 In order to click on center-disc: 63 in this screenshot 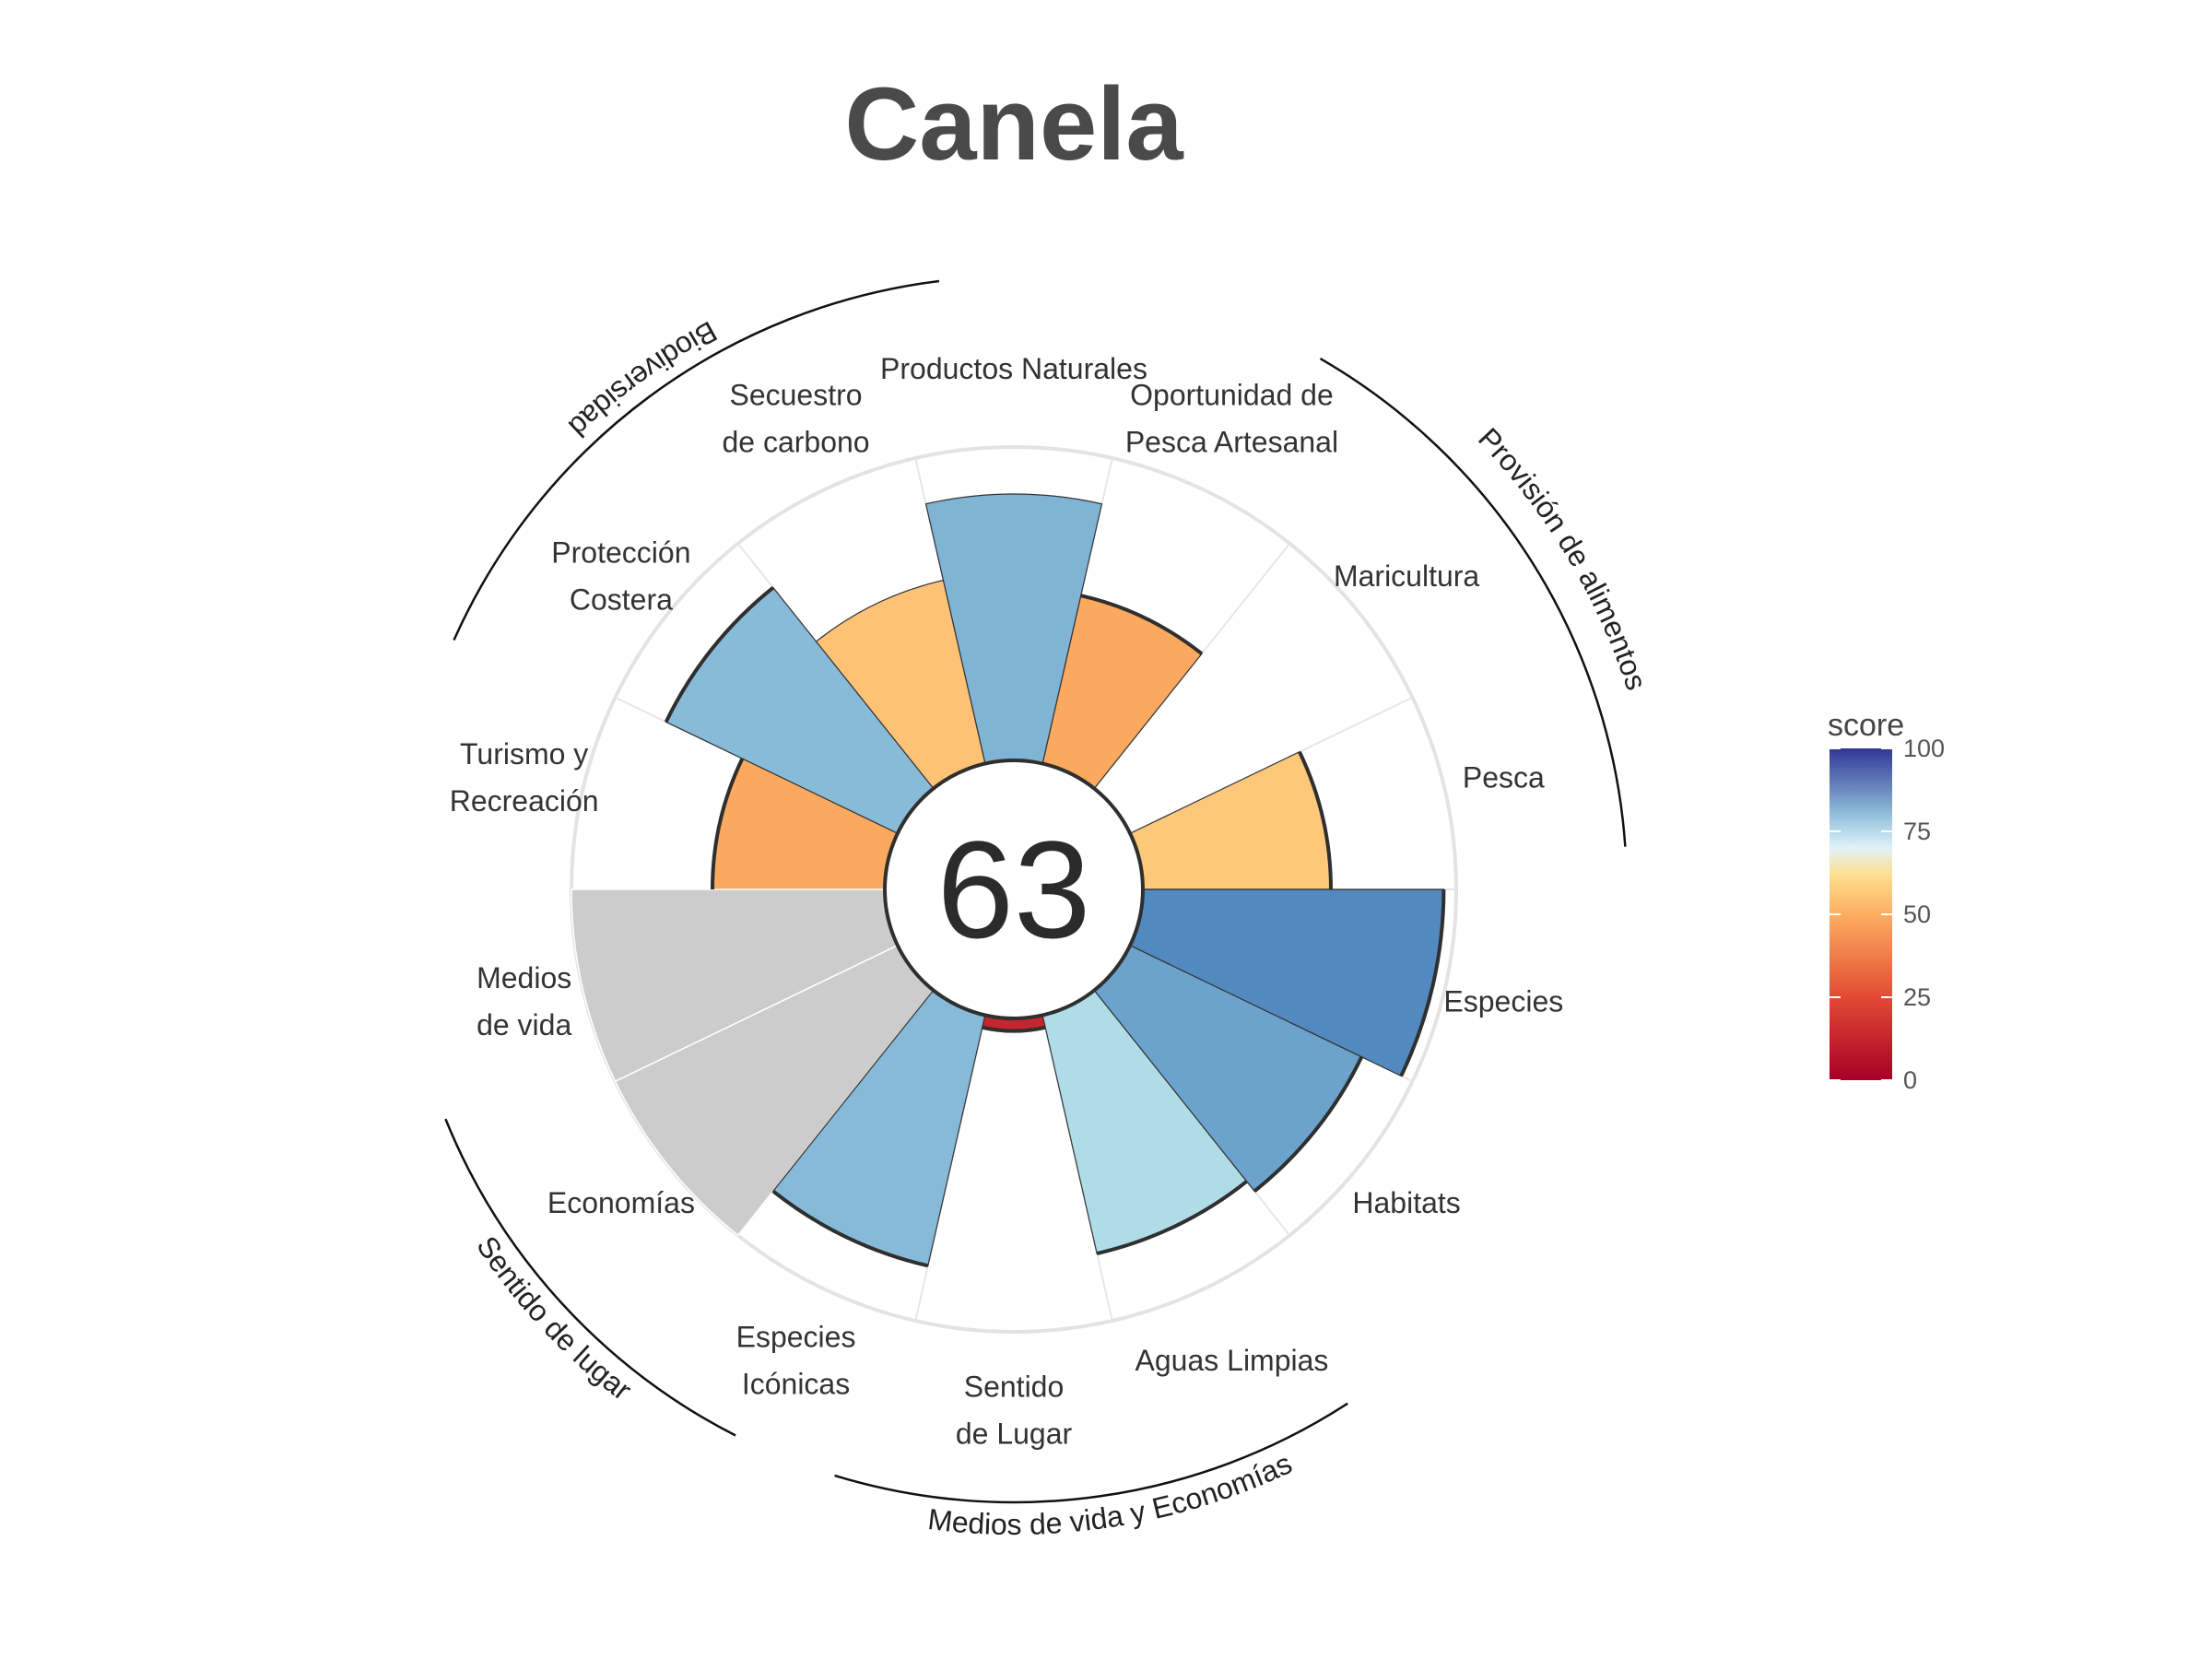, I will do `click(1014, 889)`.